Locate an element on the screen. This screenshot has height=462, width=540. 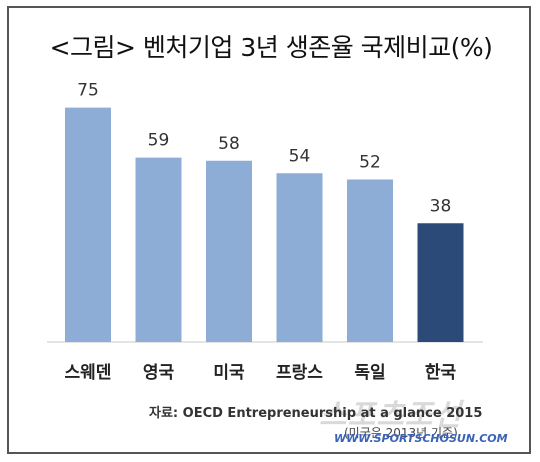
data-label-4: 52 is located at coordinates (370, 163).